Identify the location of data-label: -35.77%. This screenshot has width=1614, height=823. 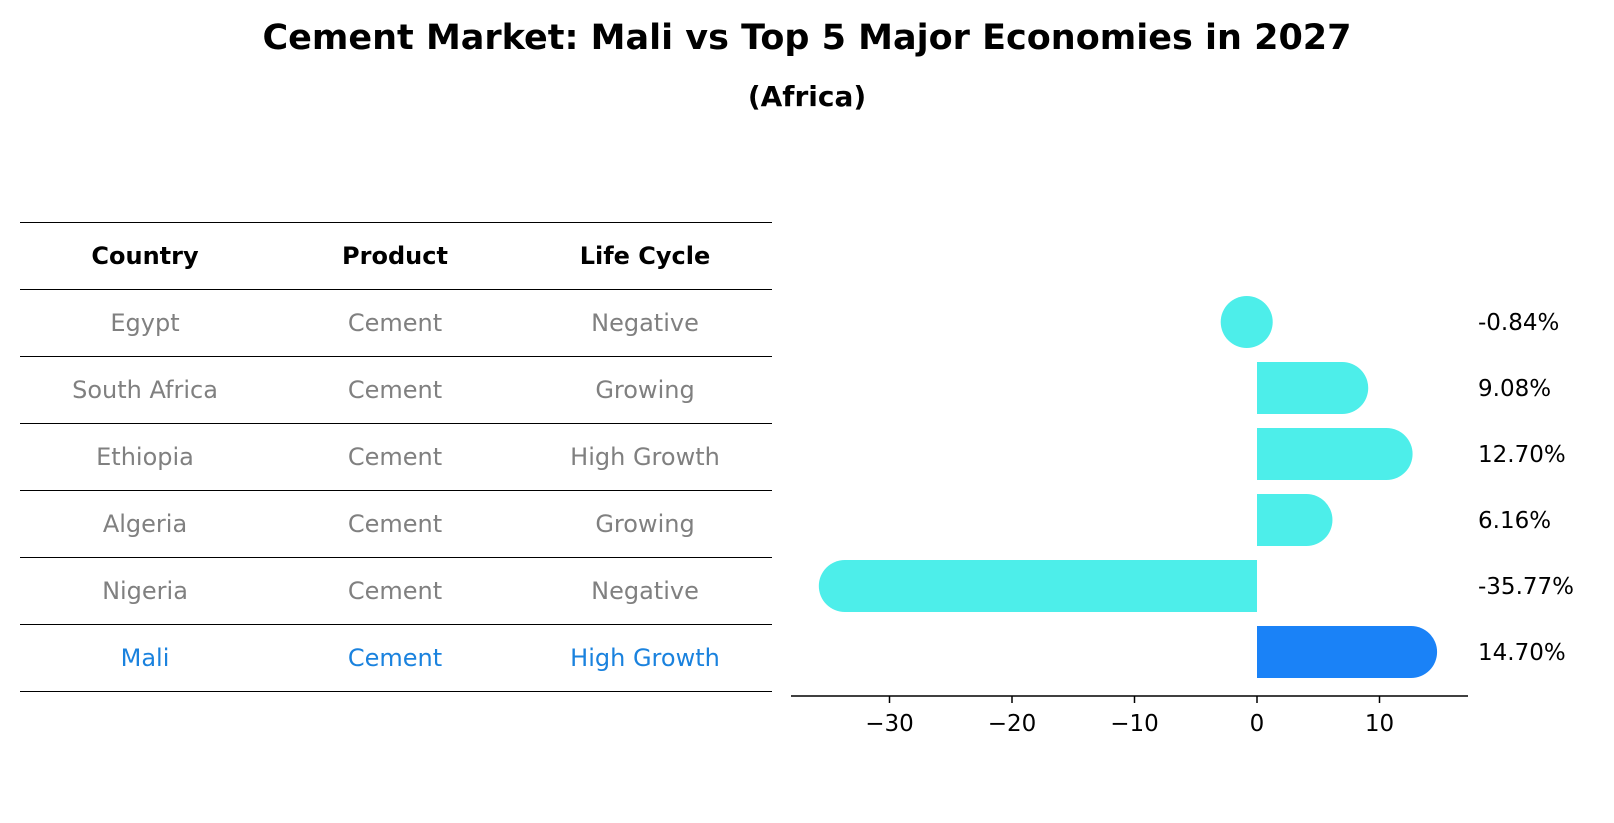
(1526, 587).